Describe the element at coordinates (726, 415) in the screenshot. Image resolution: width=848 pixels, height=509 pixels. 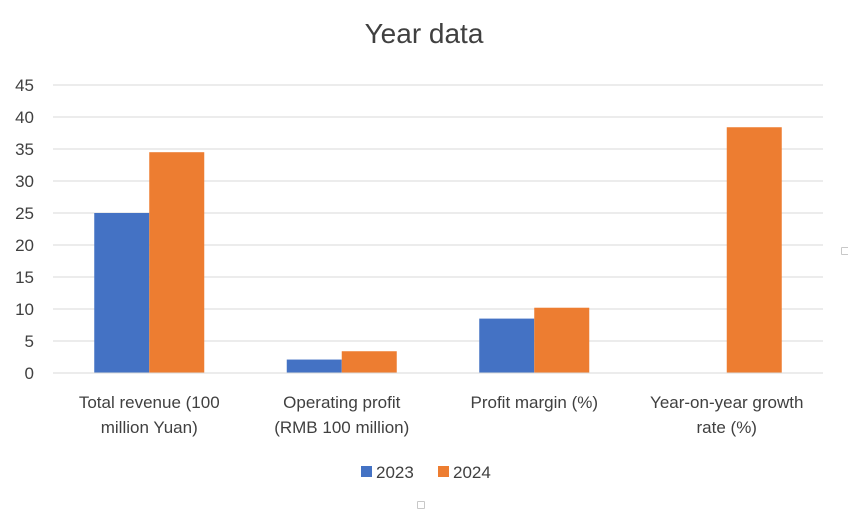
I see `x-category-label: Year-on-year growth rate (%)` at that location.